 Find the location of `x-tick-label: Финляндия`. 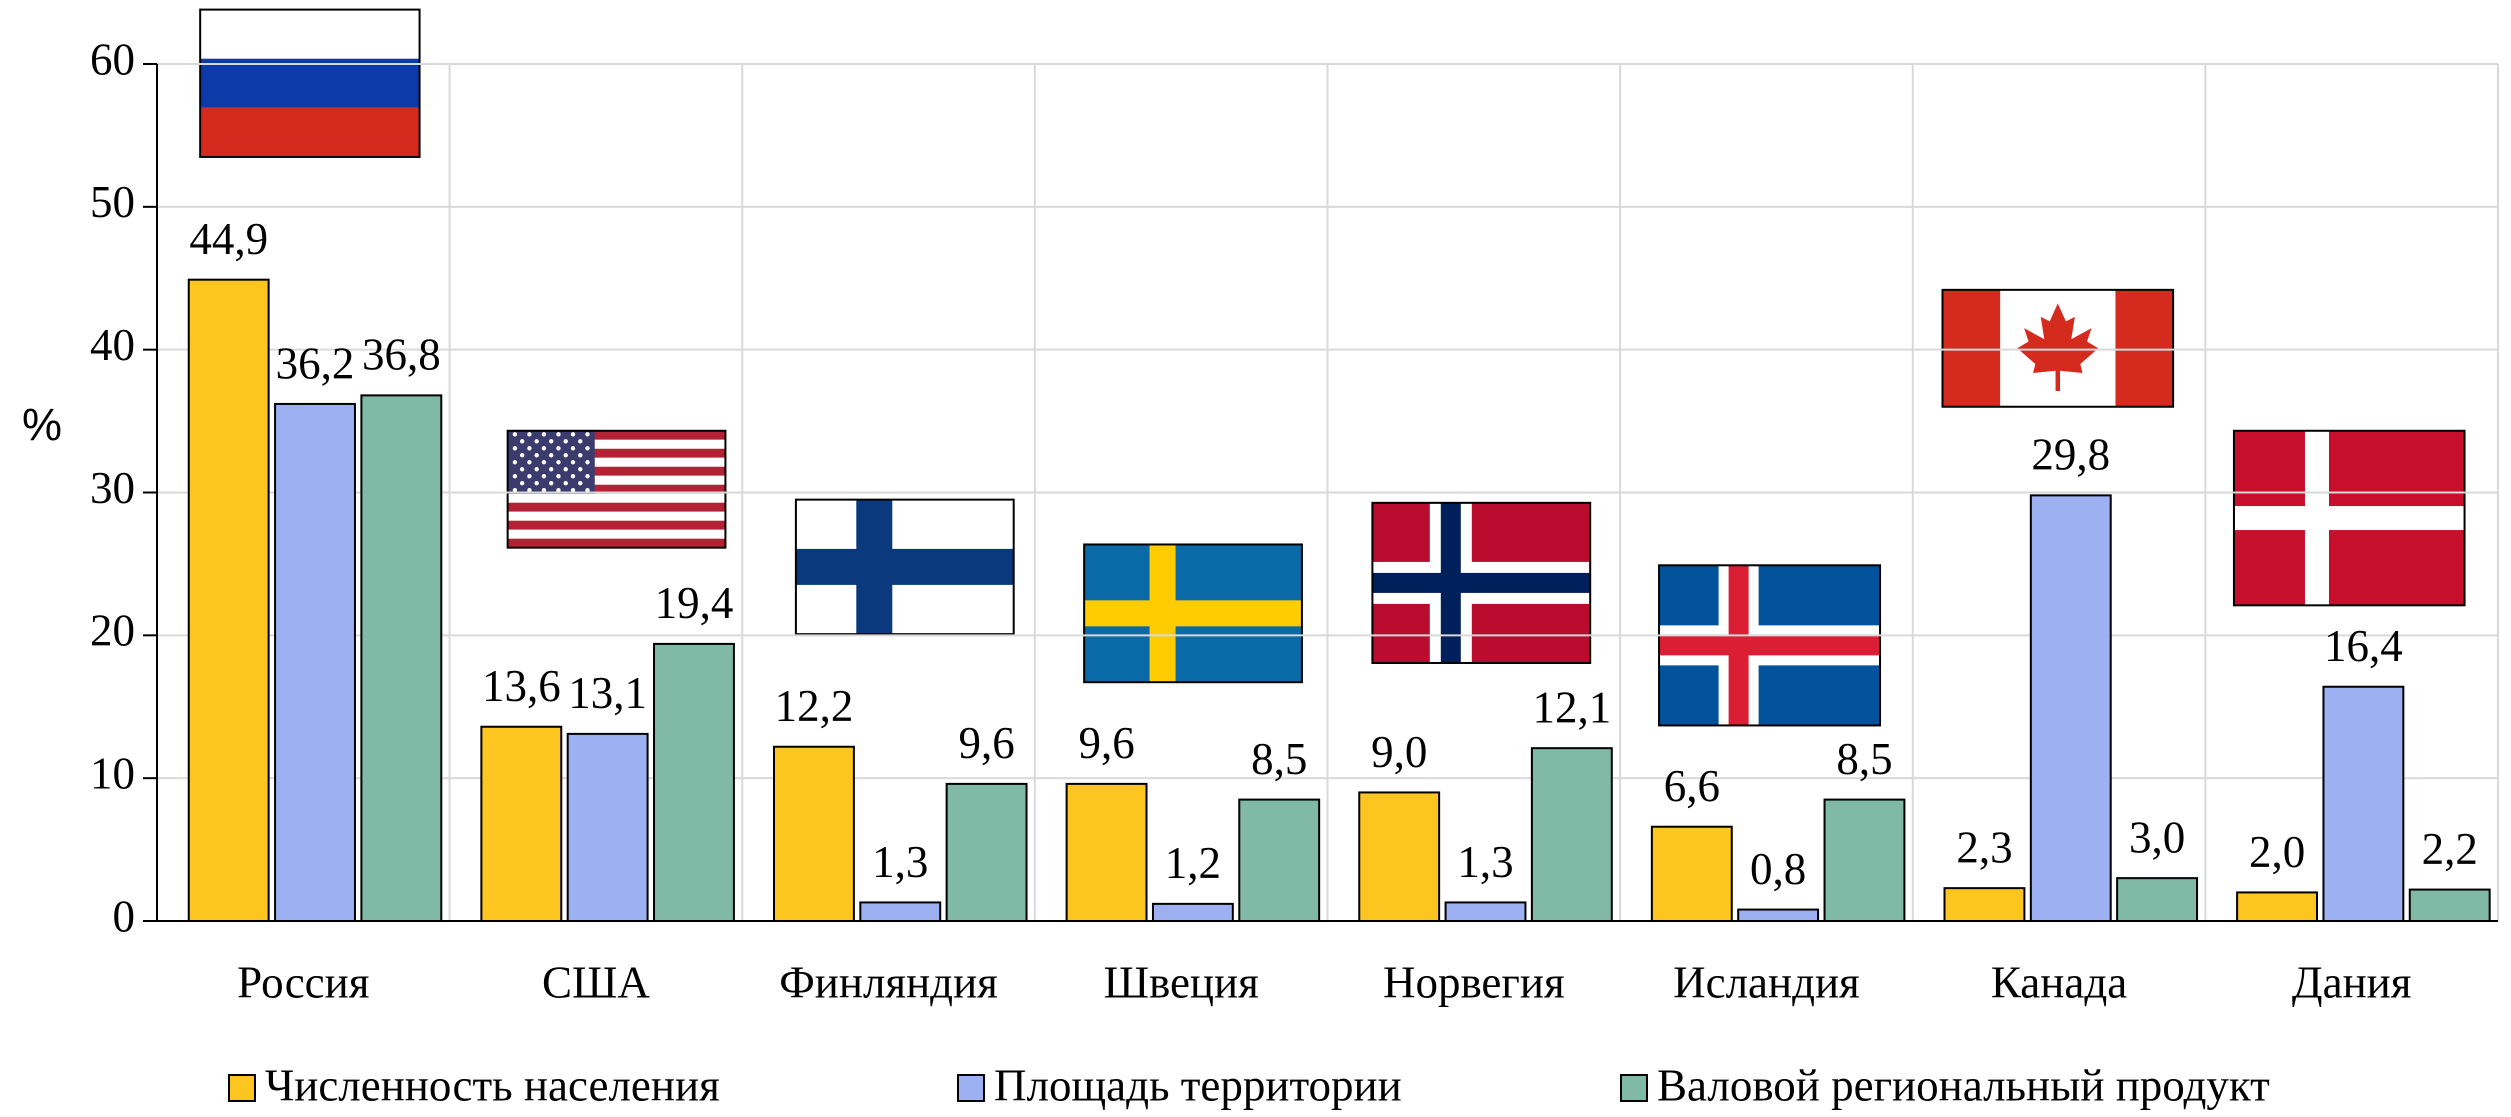

x-tick-label: Финляндия is located at coordinates (888, 982).